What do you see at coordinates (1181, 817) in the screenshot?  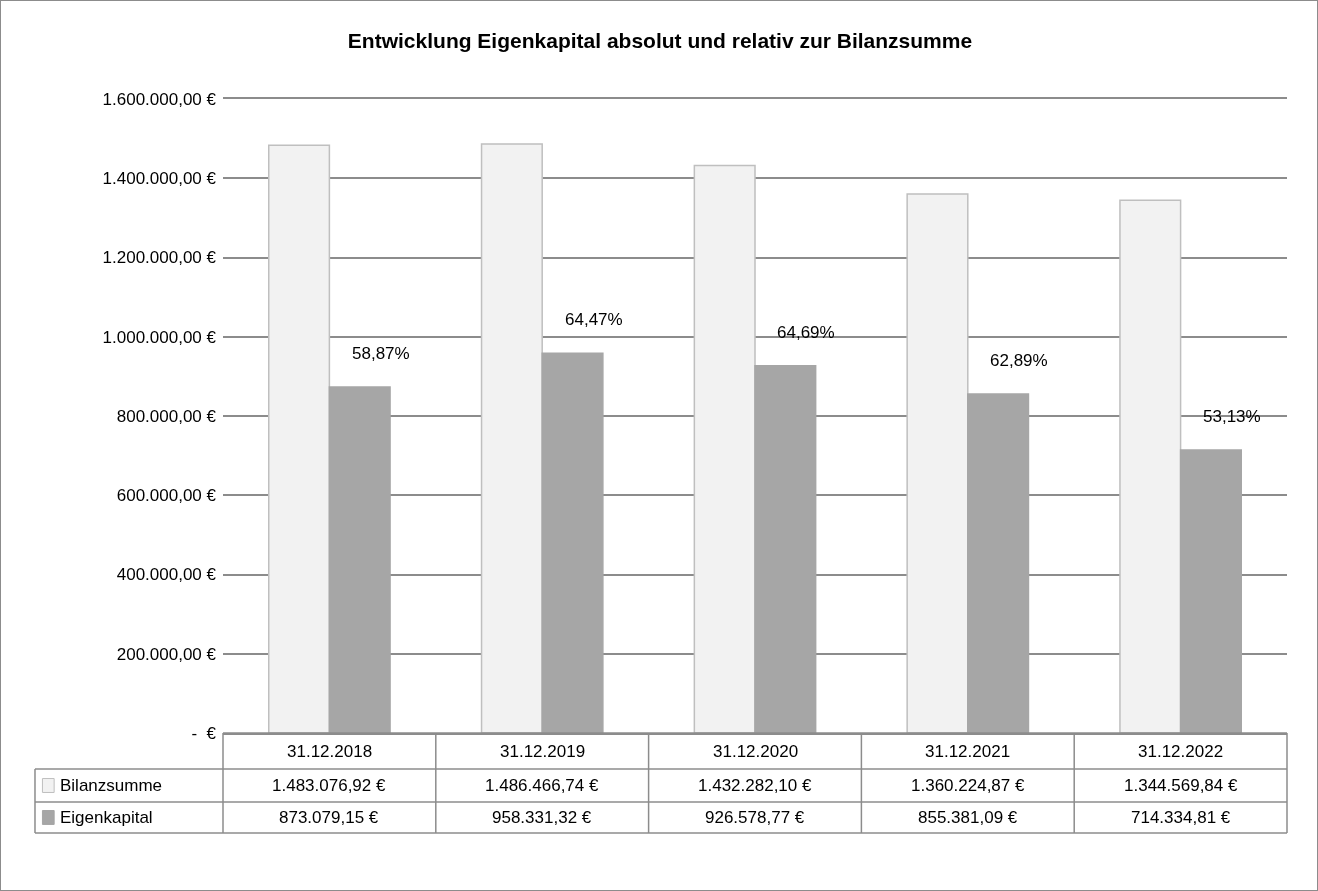 I see `data-label: 714.334,81 €` at bounding box center [1181, 817].